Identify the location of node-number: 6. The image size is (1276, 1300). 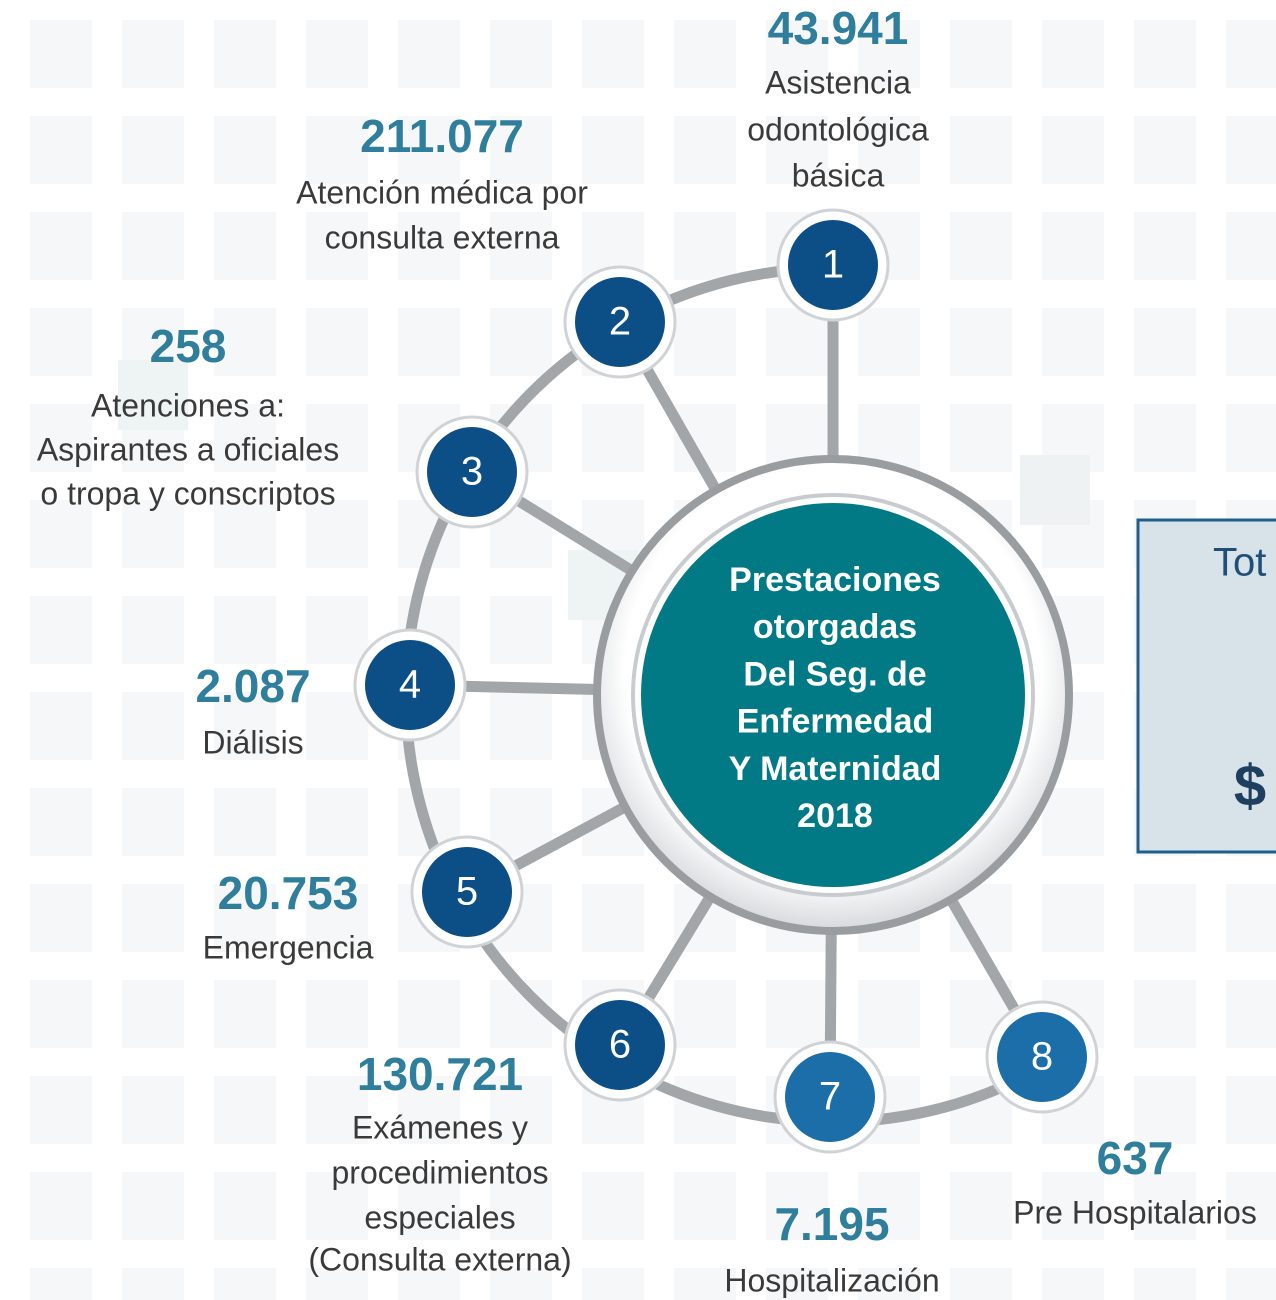
(620, 1045).